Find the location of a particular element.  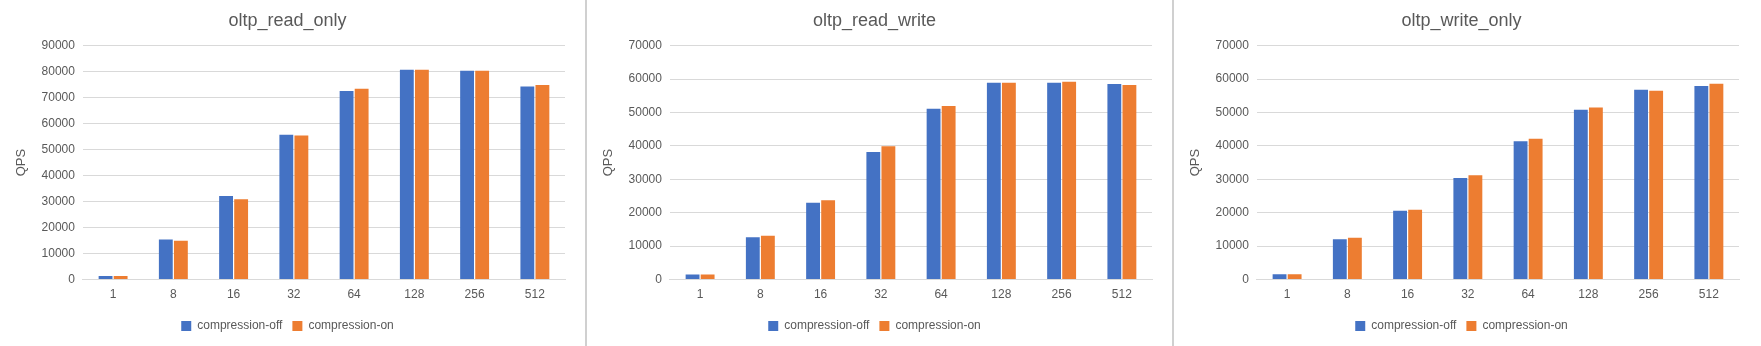

y-tick-label: 80000 is located at coordinates (58, 70).